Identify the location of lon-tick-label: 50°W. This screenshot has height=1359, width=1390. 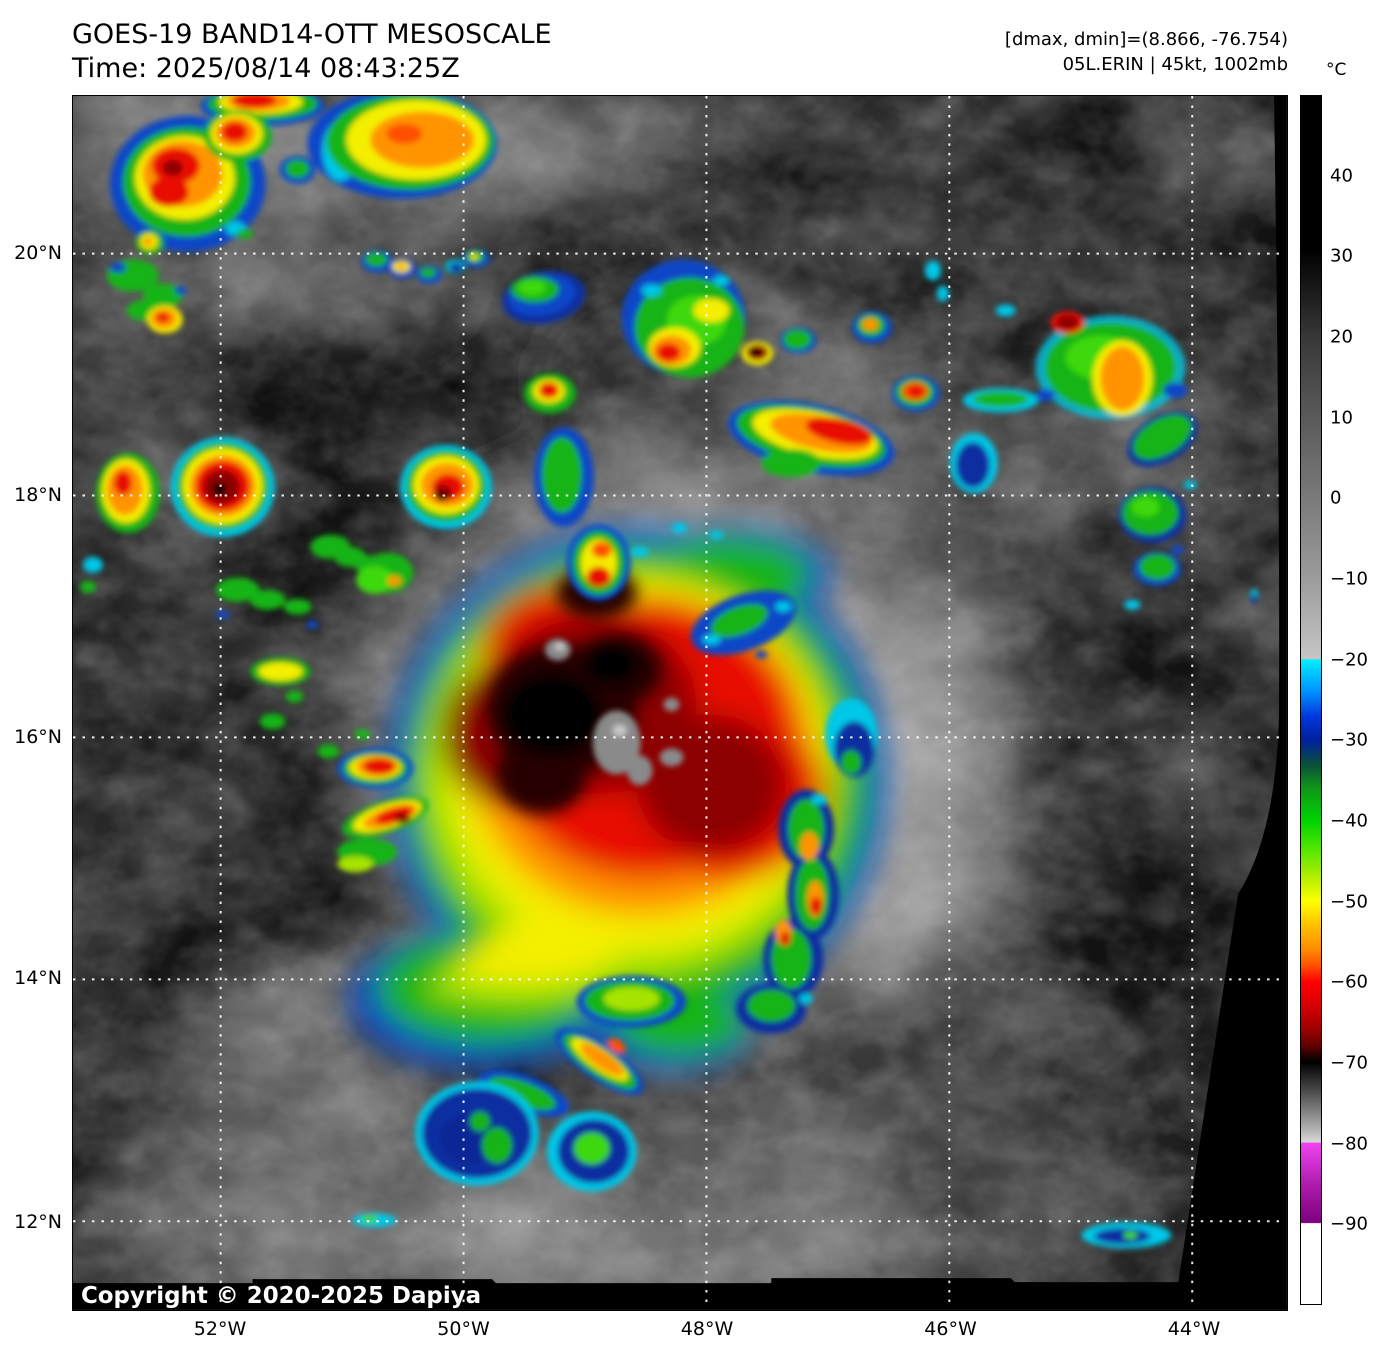
(463, 1329).